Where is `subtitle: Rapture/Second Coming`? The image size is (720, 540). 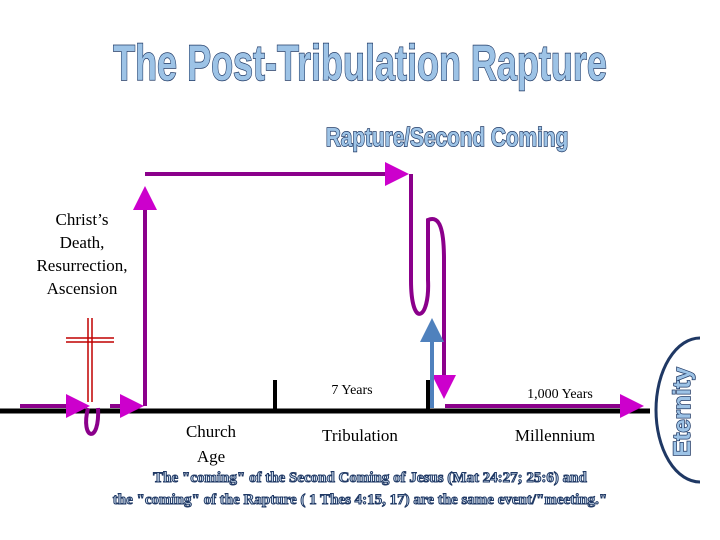
subtitle: Rapture/Second Coming is located at coordinates (447, 137).